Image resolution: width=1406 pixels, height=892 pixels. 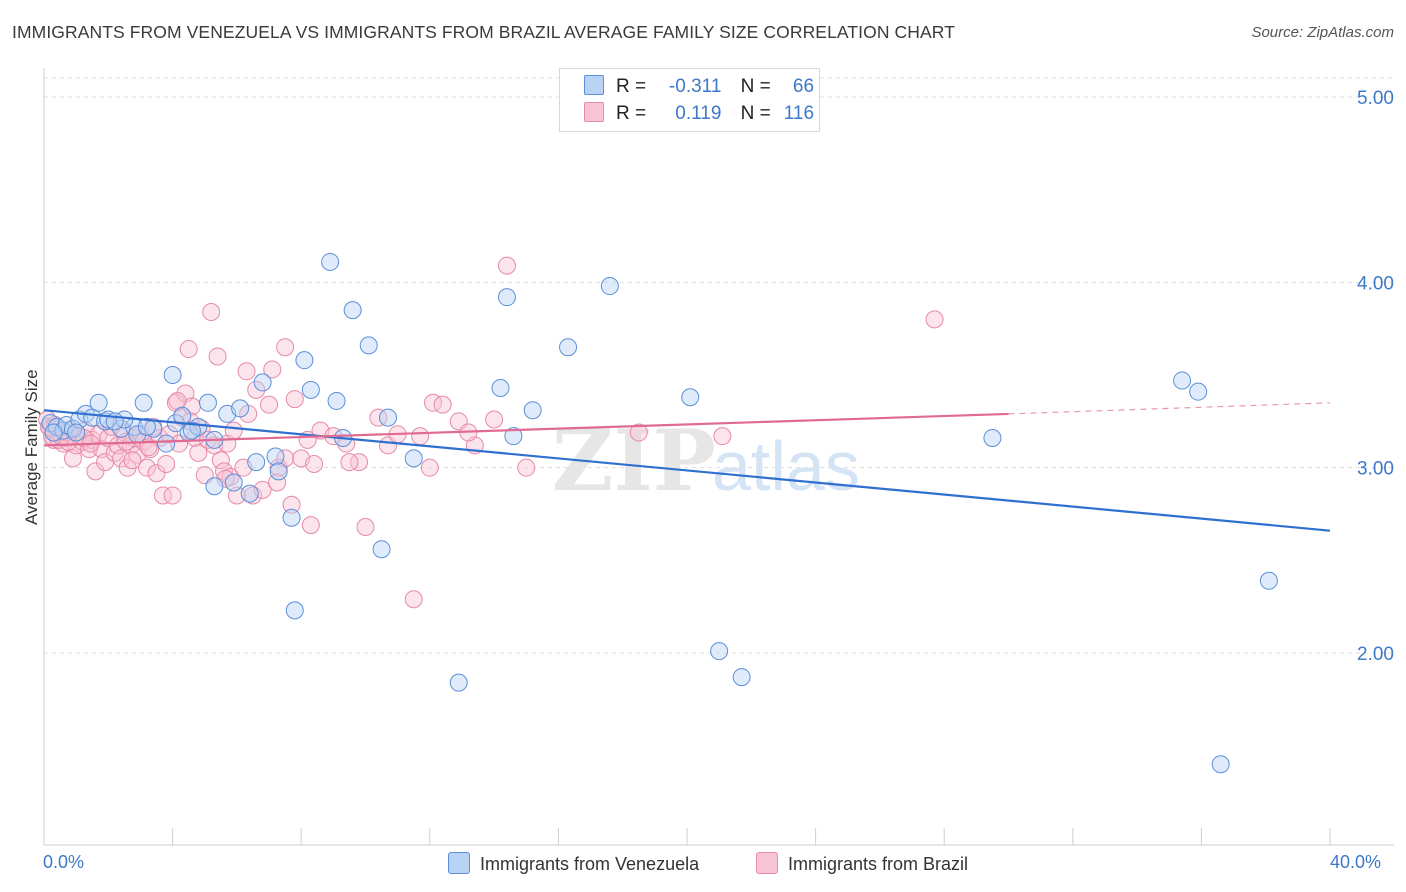 I want to click on watermark-atlas: atlas, so click(x=786, y=466).